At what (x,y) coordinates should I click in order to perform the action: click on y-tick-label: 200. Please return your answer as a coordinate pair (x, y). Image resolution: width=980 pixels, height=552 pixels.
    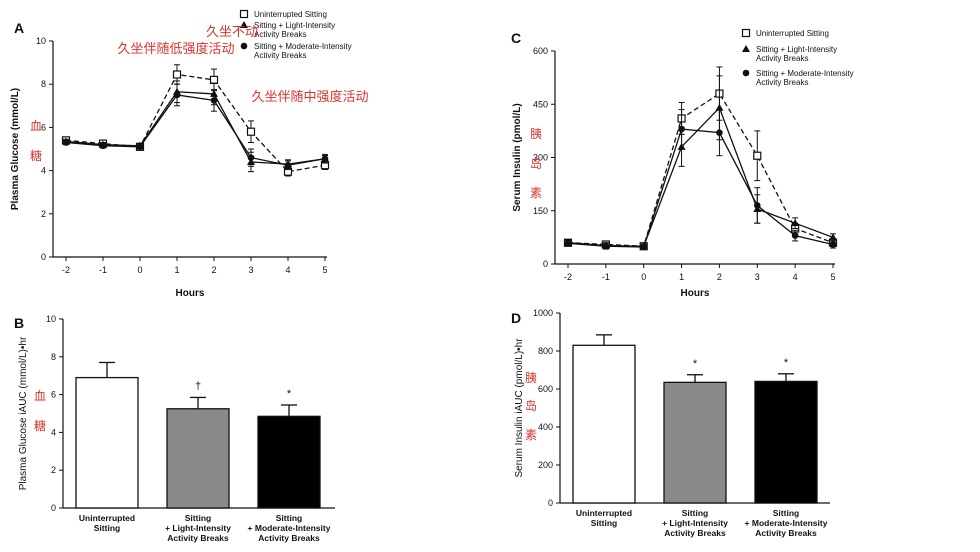
    Looking at the image, I should click on (545, 465).